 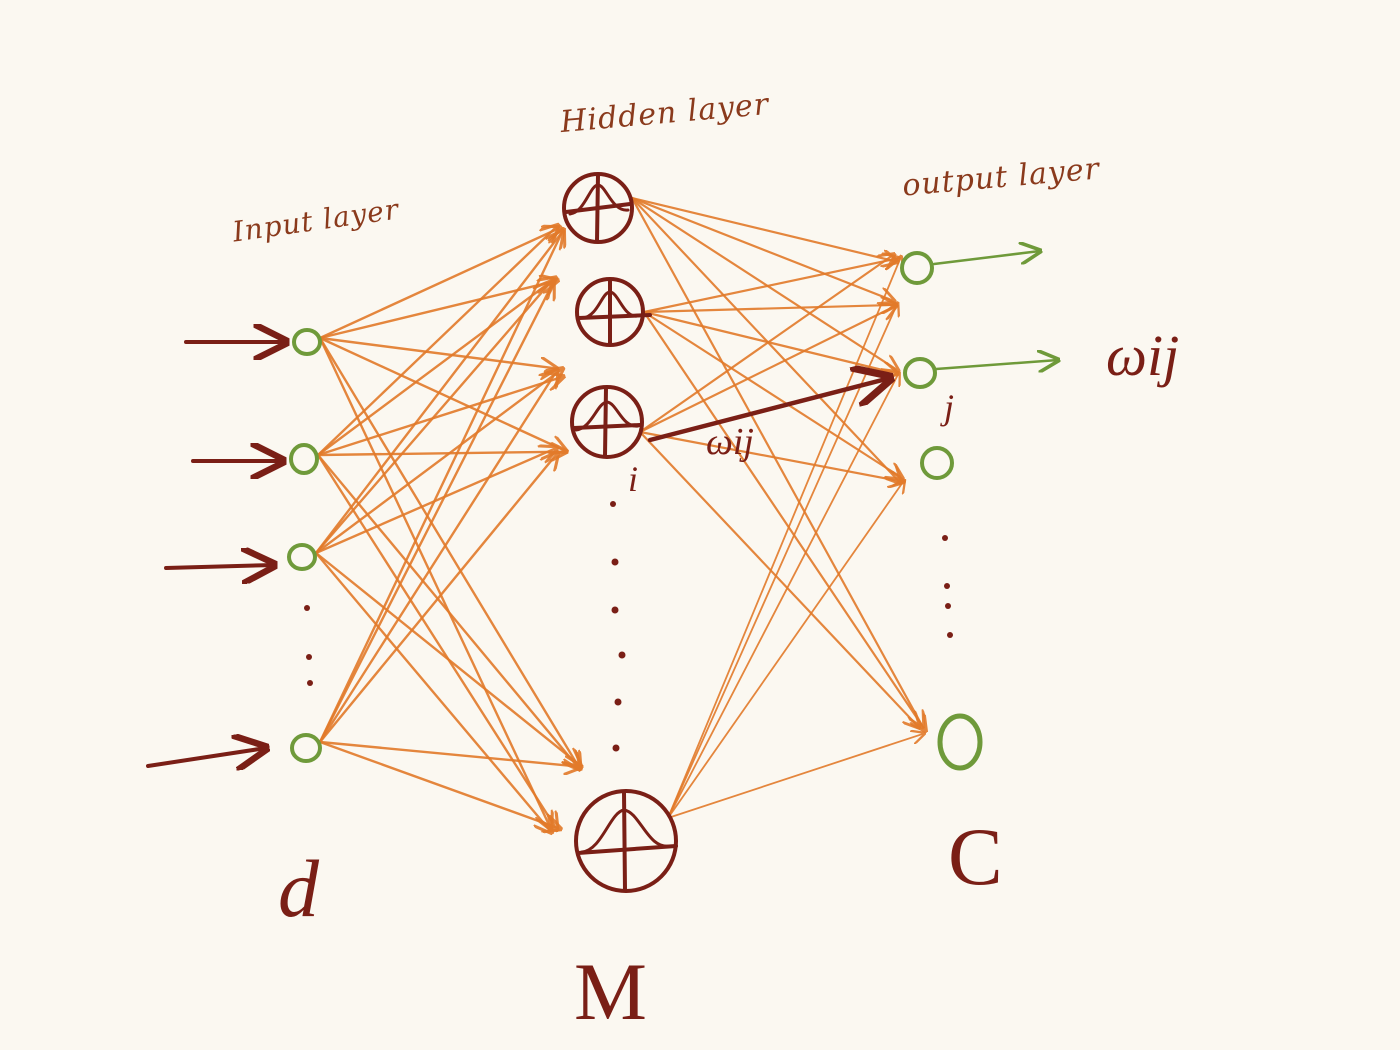 What do you see at coordinates (1142, 355) in the screenshot?
I see `weight-label-big: ωij` at bounding box center [1142, 355].